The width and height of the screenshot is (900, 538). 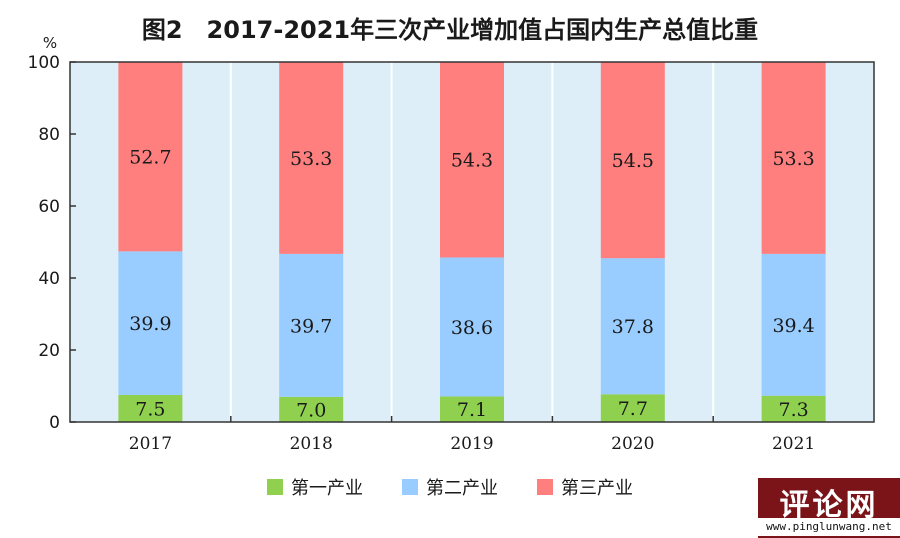 I want to click on y-tick-label: 20, so click(x=49, y=351).